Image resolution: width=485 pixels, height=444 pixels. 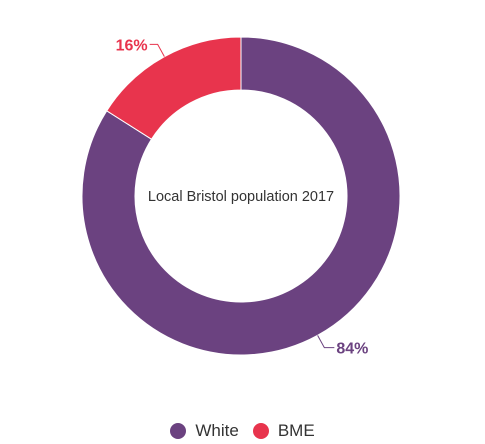 I want to click on leader-line-bme, so click(x=157, y=50).